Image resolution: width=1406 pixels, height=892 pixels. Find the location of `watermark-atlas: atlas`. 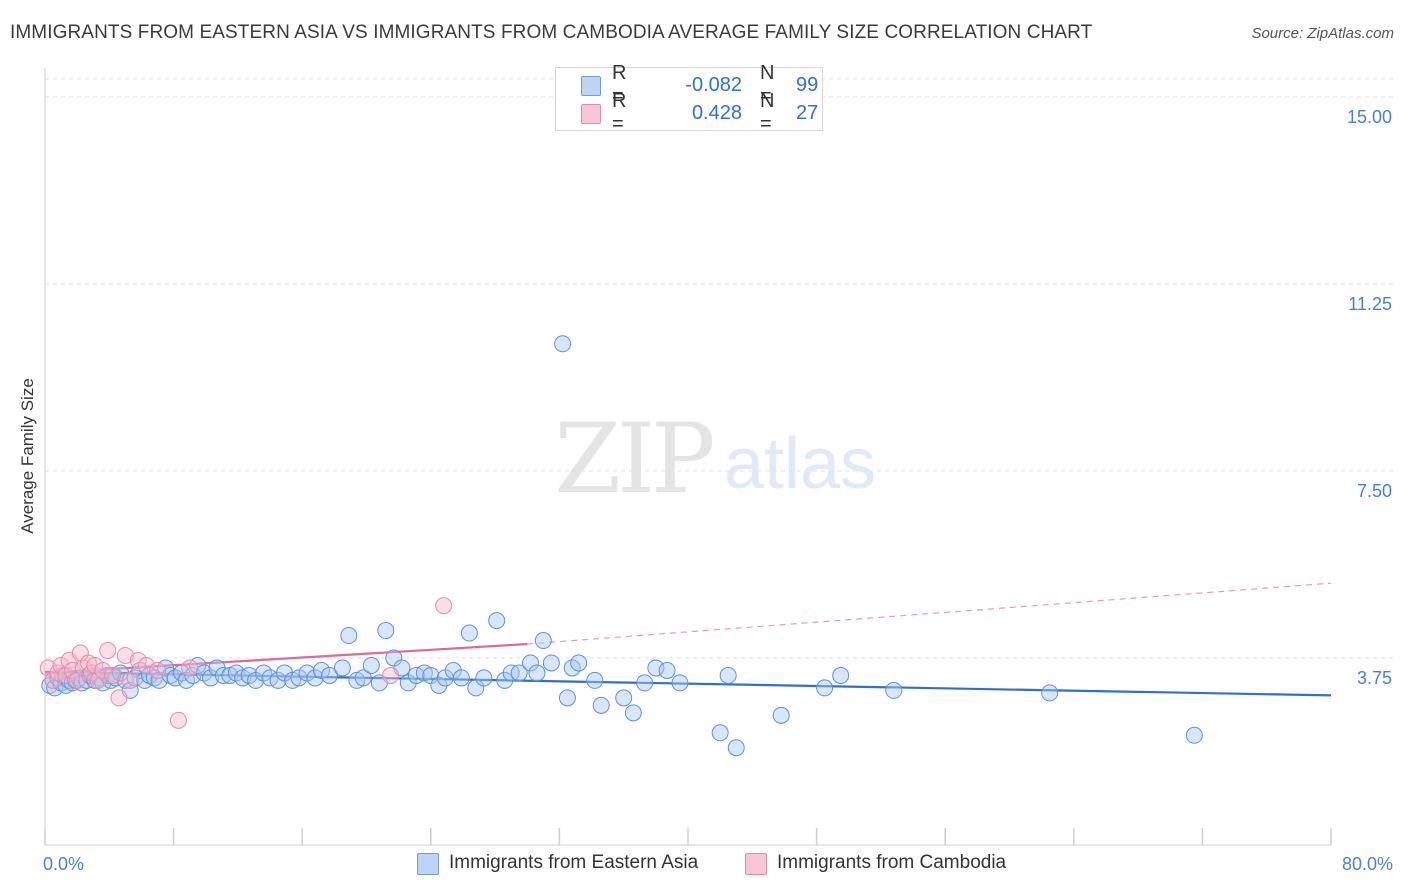

watermark-atlas: atlas is located at coordinates (800, 464).